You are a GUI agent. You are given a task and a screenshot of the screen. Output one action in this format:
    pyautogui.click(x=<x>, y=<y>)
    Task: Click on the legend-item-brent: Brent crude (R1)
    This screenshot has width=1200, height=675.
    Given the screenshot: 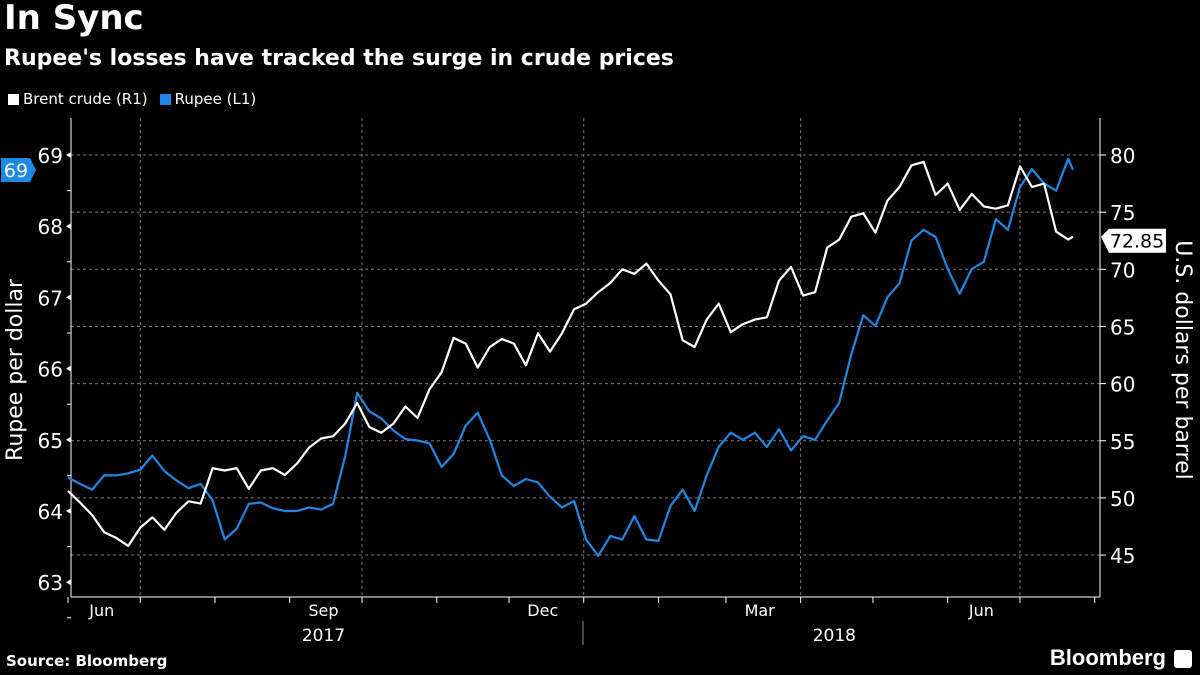 What is the action you would take?
    pyautogui.click(x=78, y=99)
    